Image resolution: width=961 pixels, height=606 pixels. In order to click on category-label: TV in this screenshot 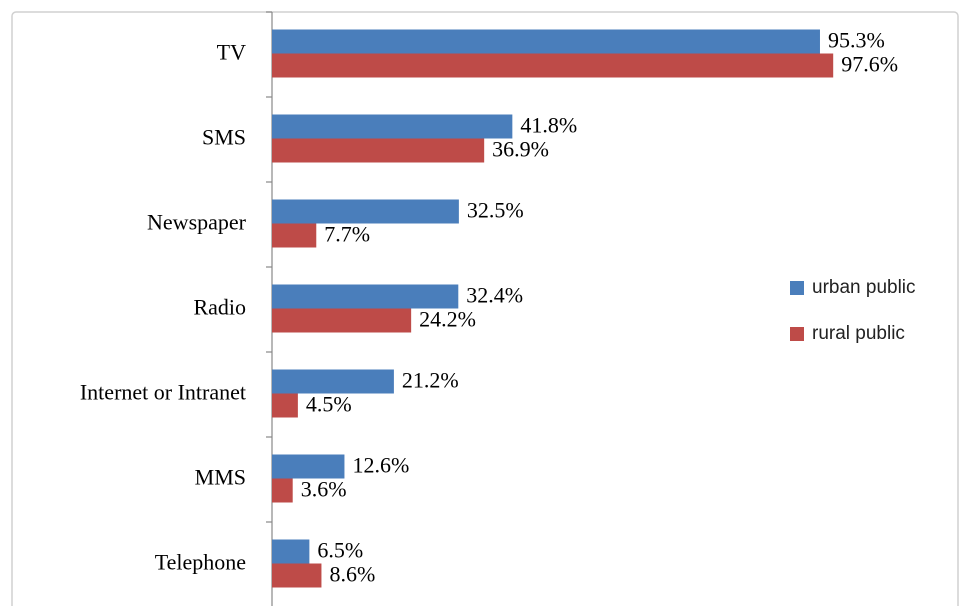, I will do `click(231, 52)`.